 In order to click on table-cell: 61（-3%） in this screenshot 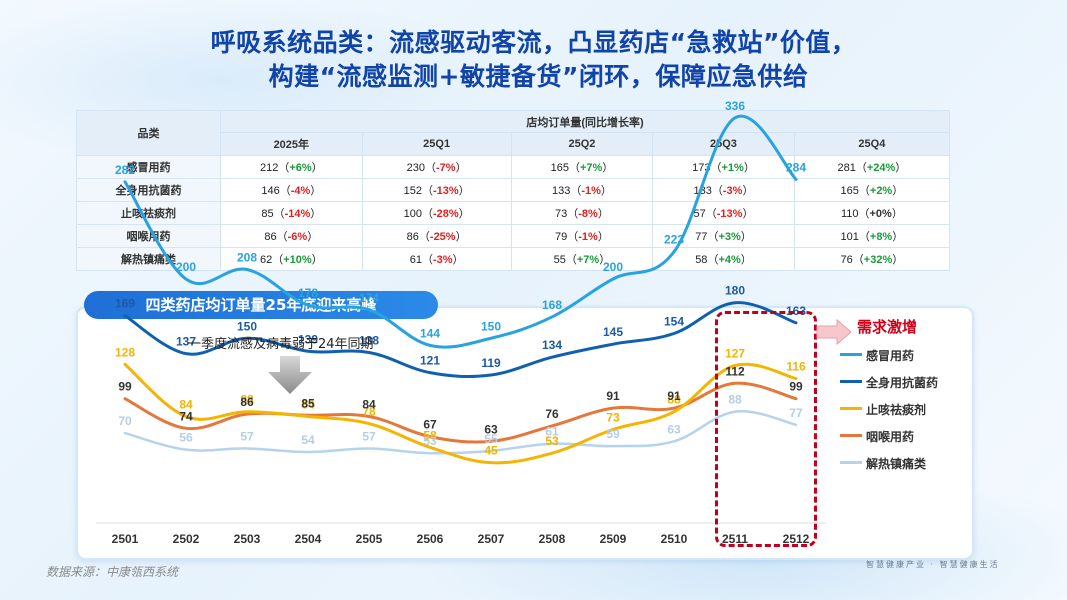, I will do `click(436, 259)`.